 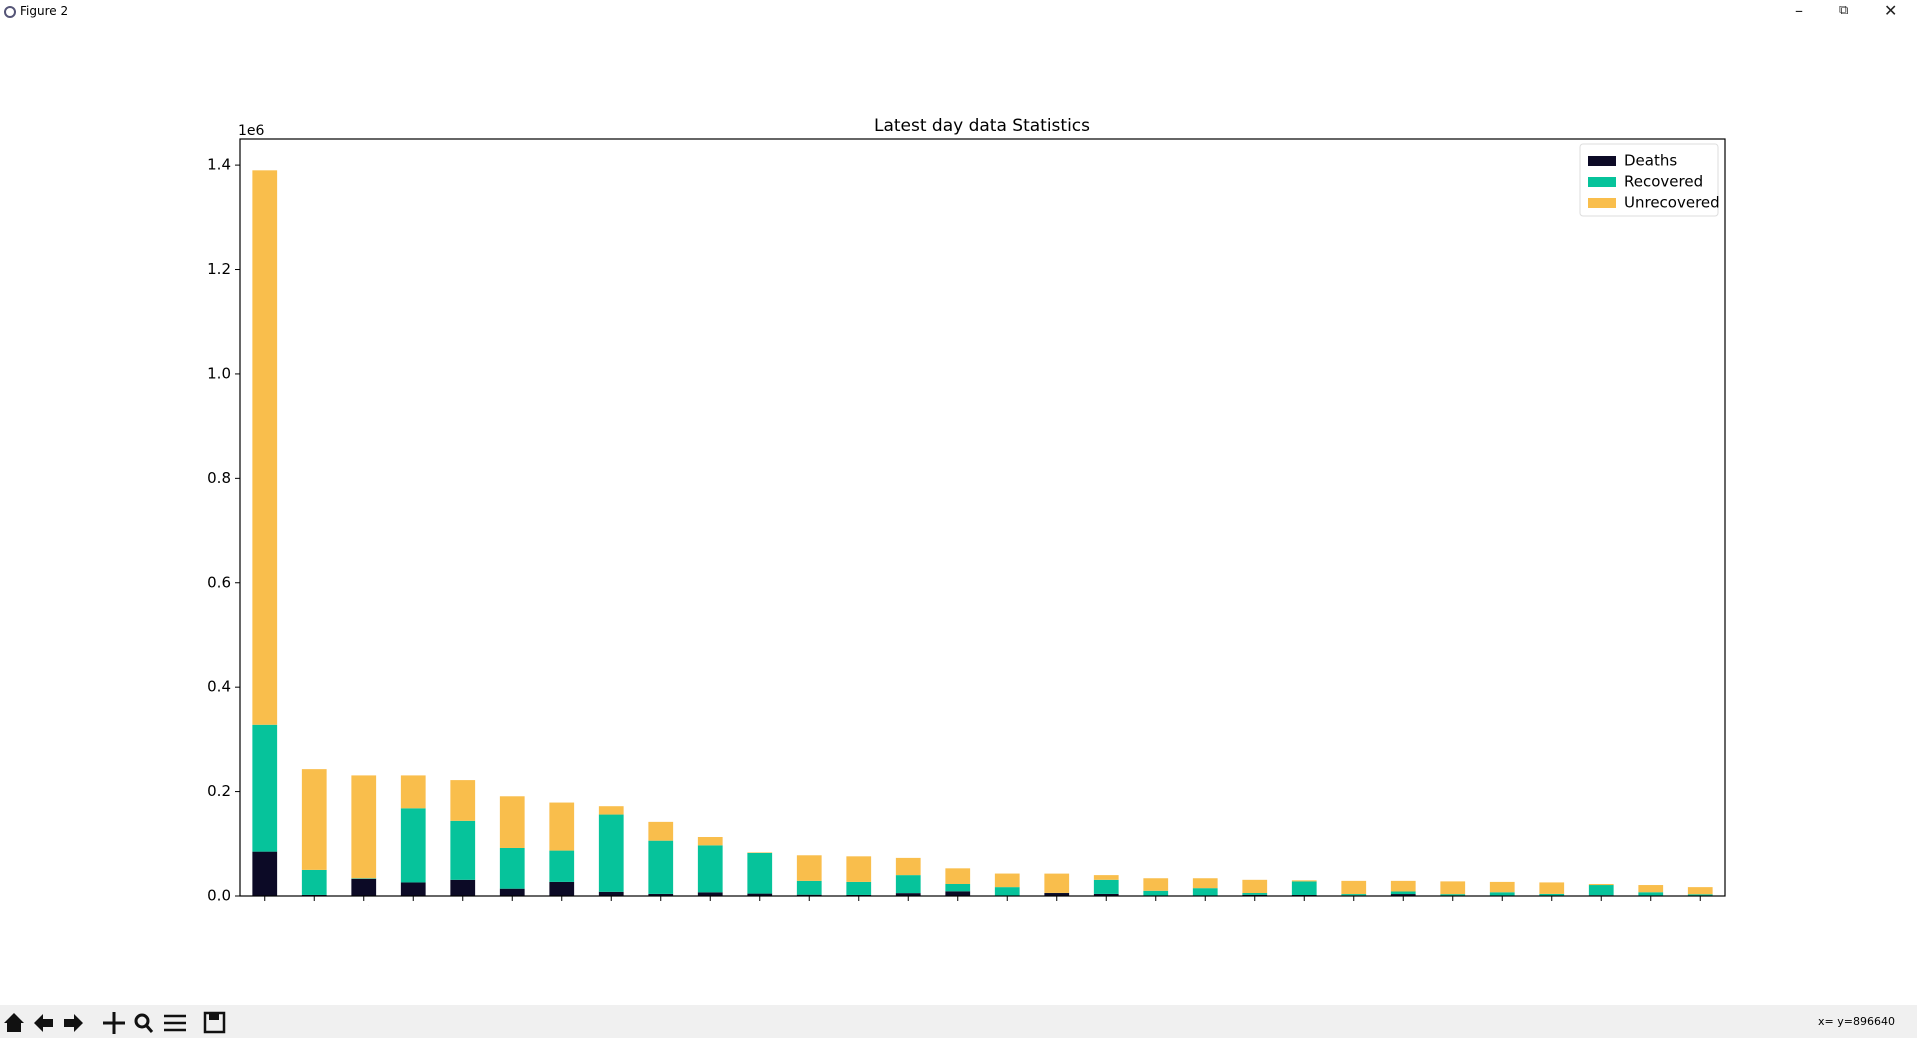 I want to click on app-icon, so click(x=10, y=12).